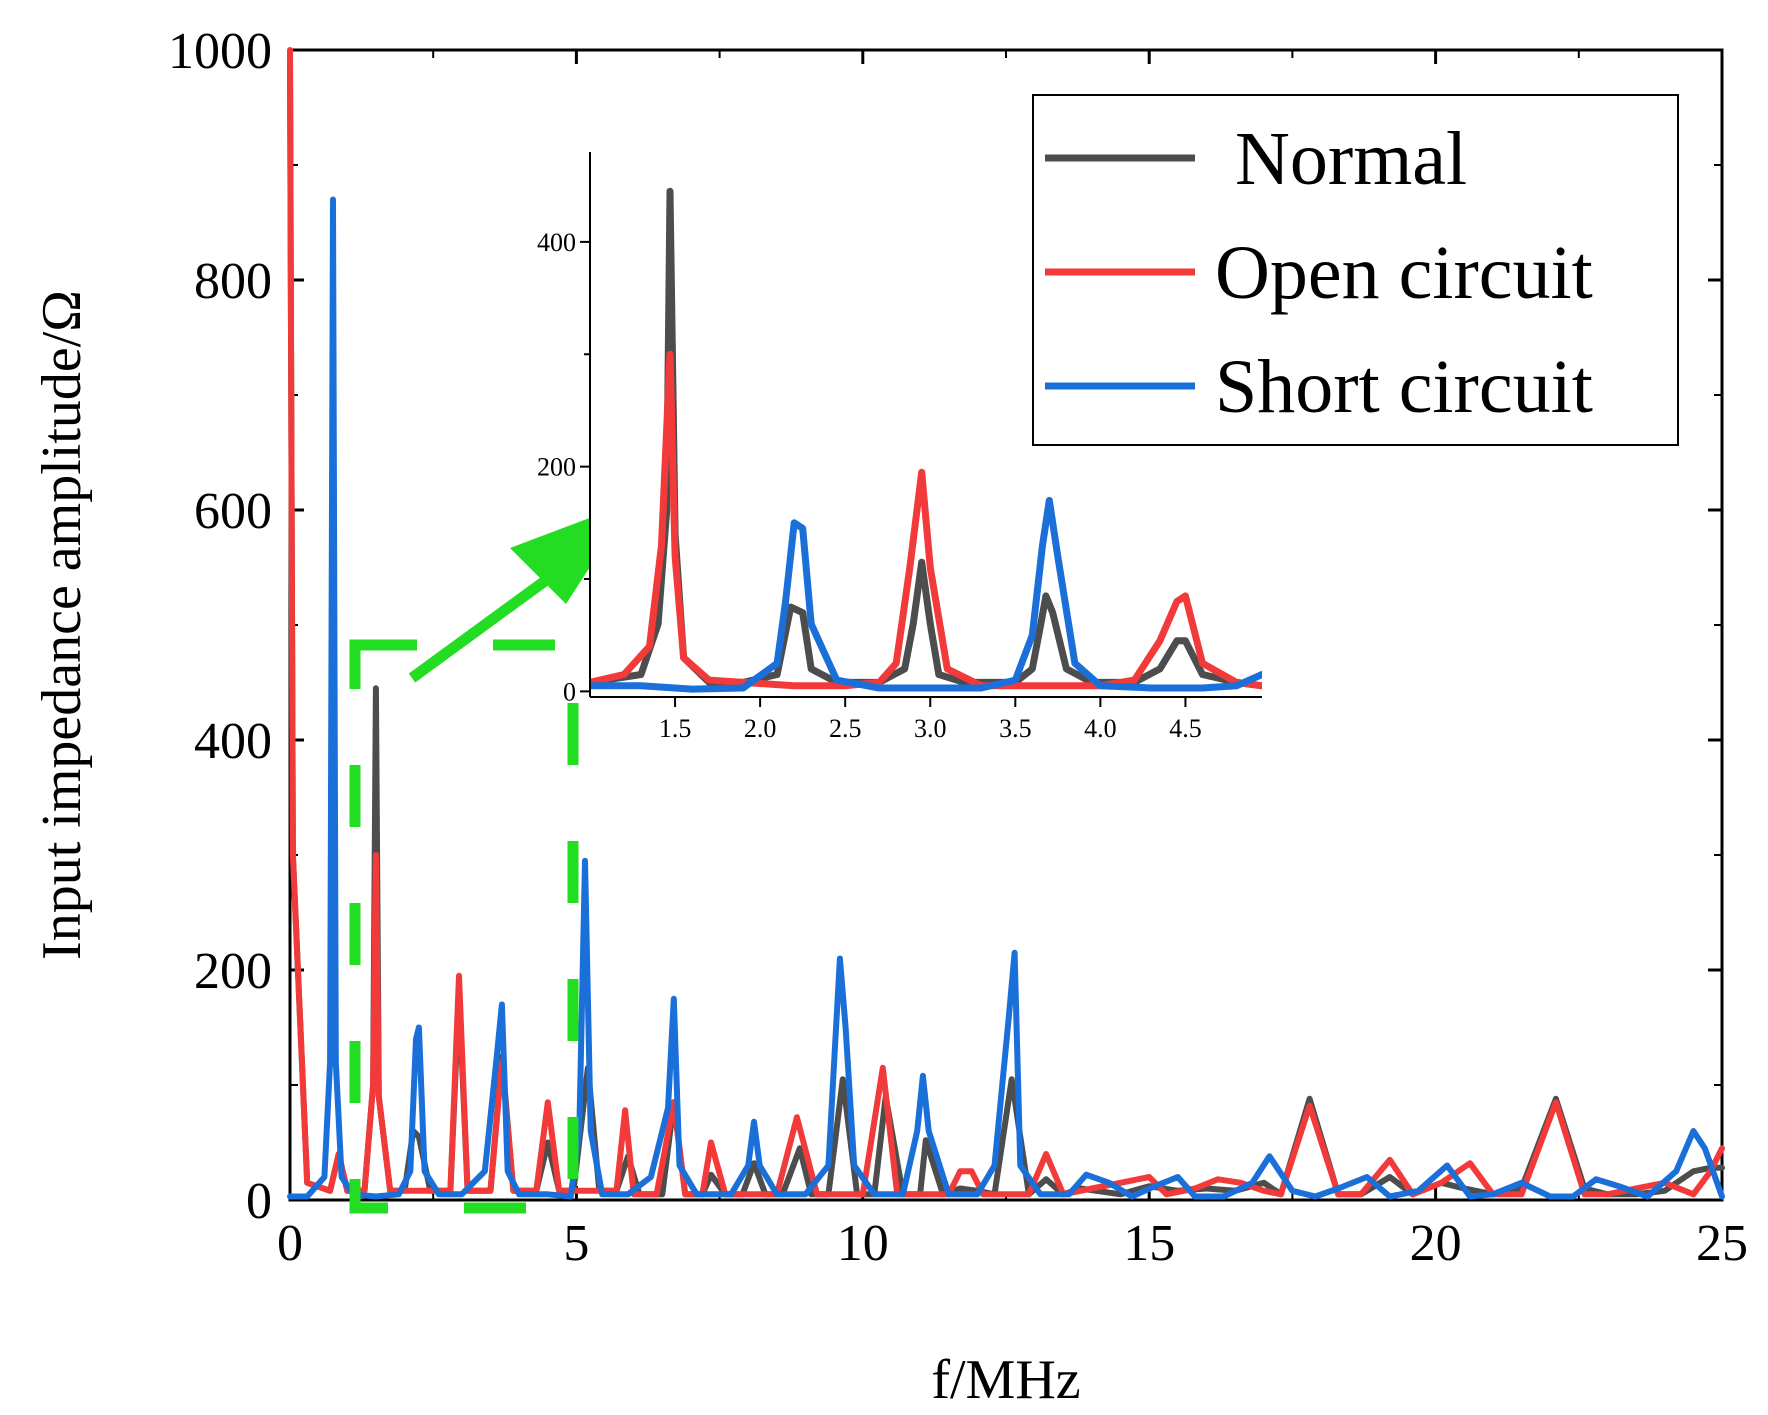 The image size is (1768, 1415). I want to click on y-axis-label: Input impedance amplitude/Ω, so click(62, 625).